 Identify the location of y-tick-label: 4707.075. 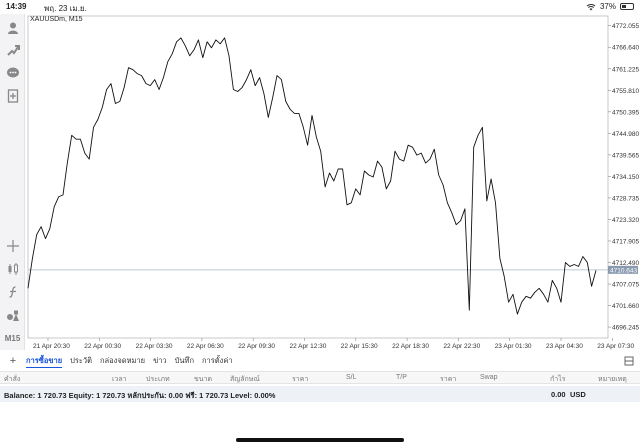
(625, 285).